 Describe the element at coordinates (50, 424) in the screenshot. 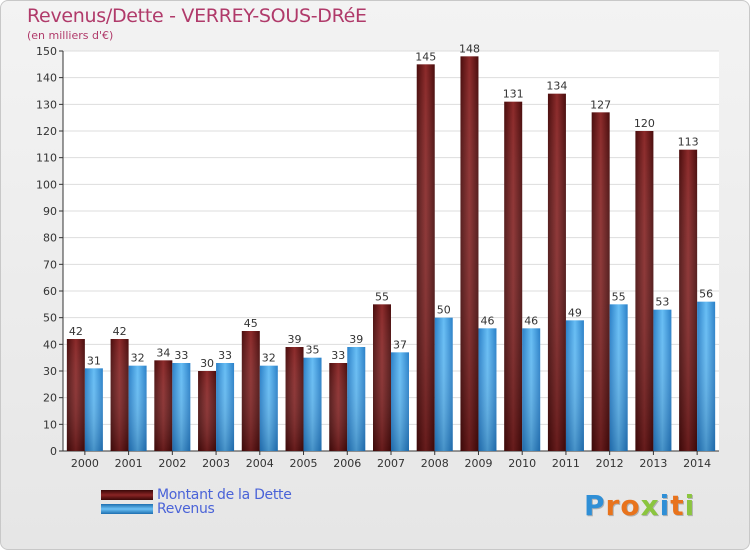

I see `y-tick-label: 10` at that location.